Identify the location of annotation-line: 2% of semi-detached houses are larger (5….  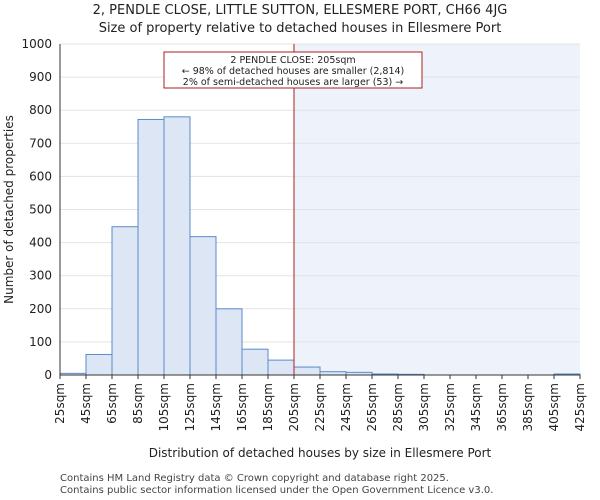
(293, 82).